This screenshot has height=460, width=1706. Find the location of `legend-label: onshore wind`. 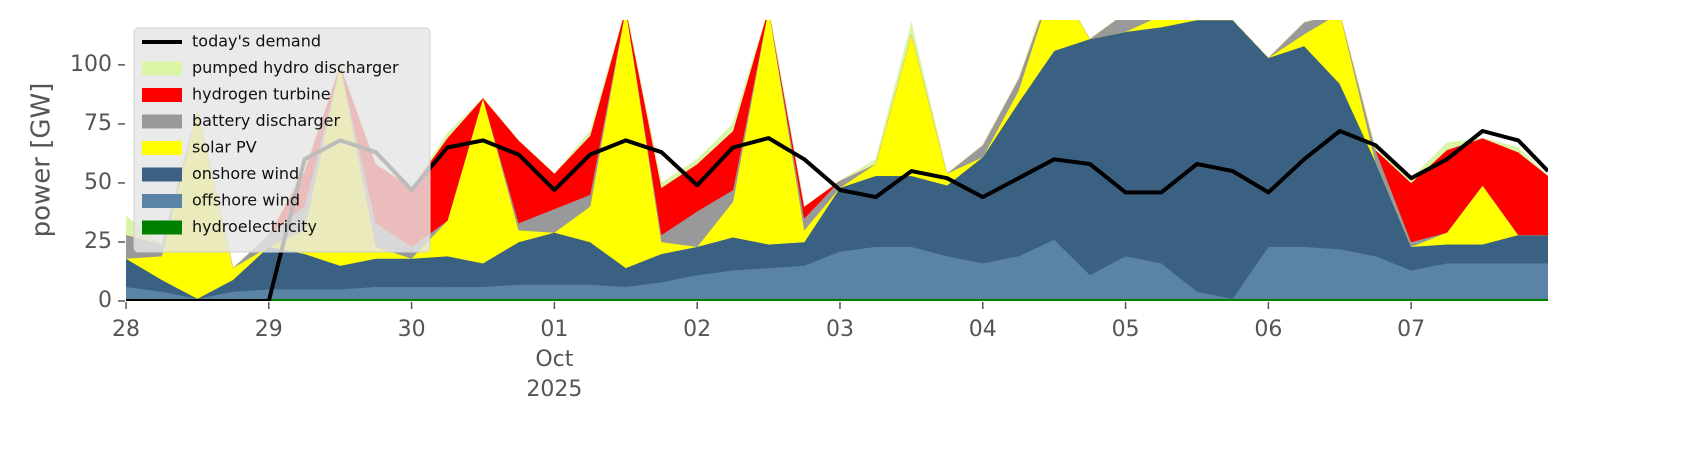

legend-label: onshore wind is located at coordinates (245, 173).